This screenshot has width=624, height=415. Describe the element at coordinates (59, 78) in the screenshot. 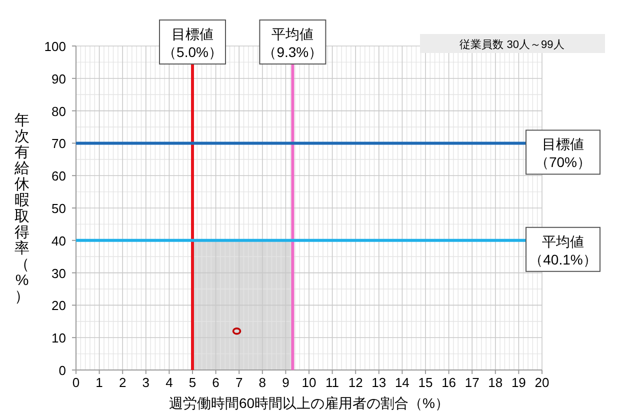

I see `y-tick-label: 90` at that location.